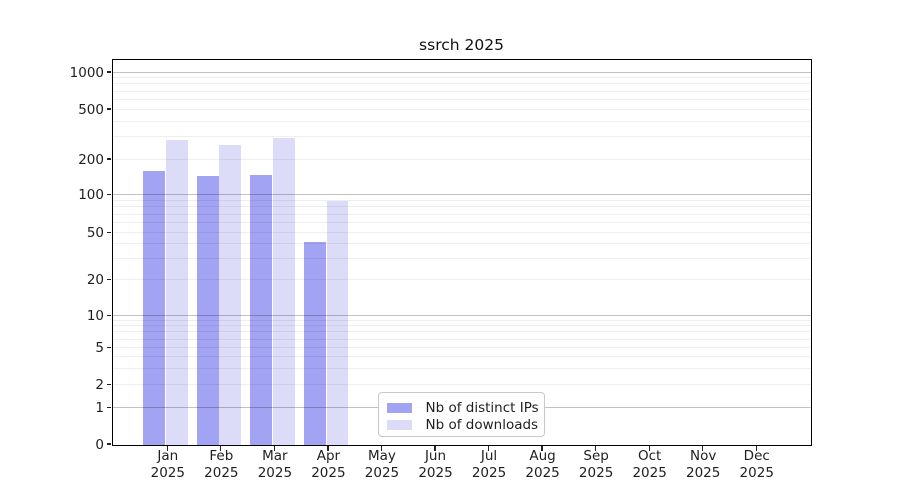 This screenshot has height=500, width=900. Describe the element at coordinates (482, 407) in the screenshot. I see `legend-label: Nb of distinct IPs` at that location.